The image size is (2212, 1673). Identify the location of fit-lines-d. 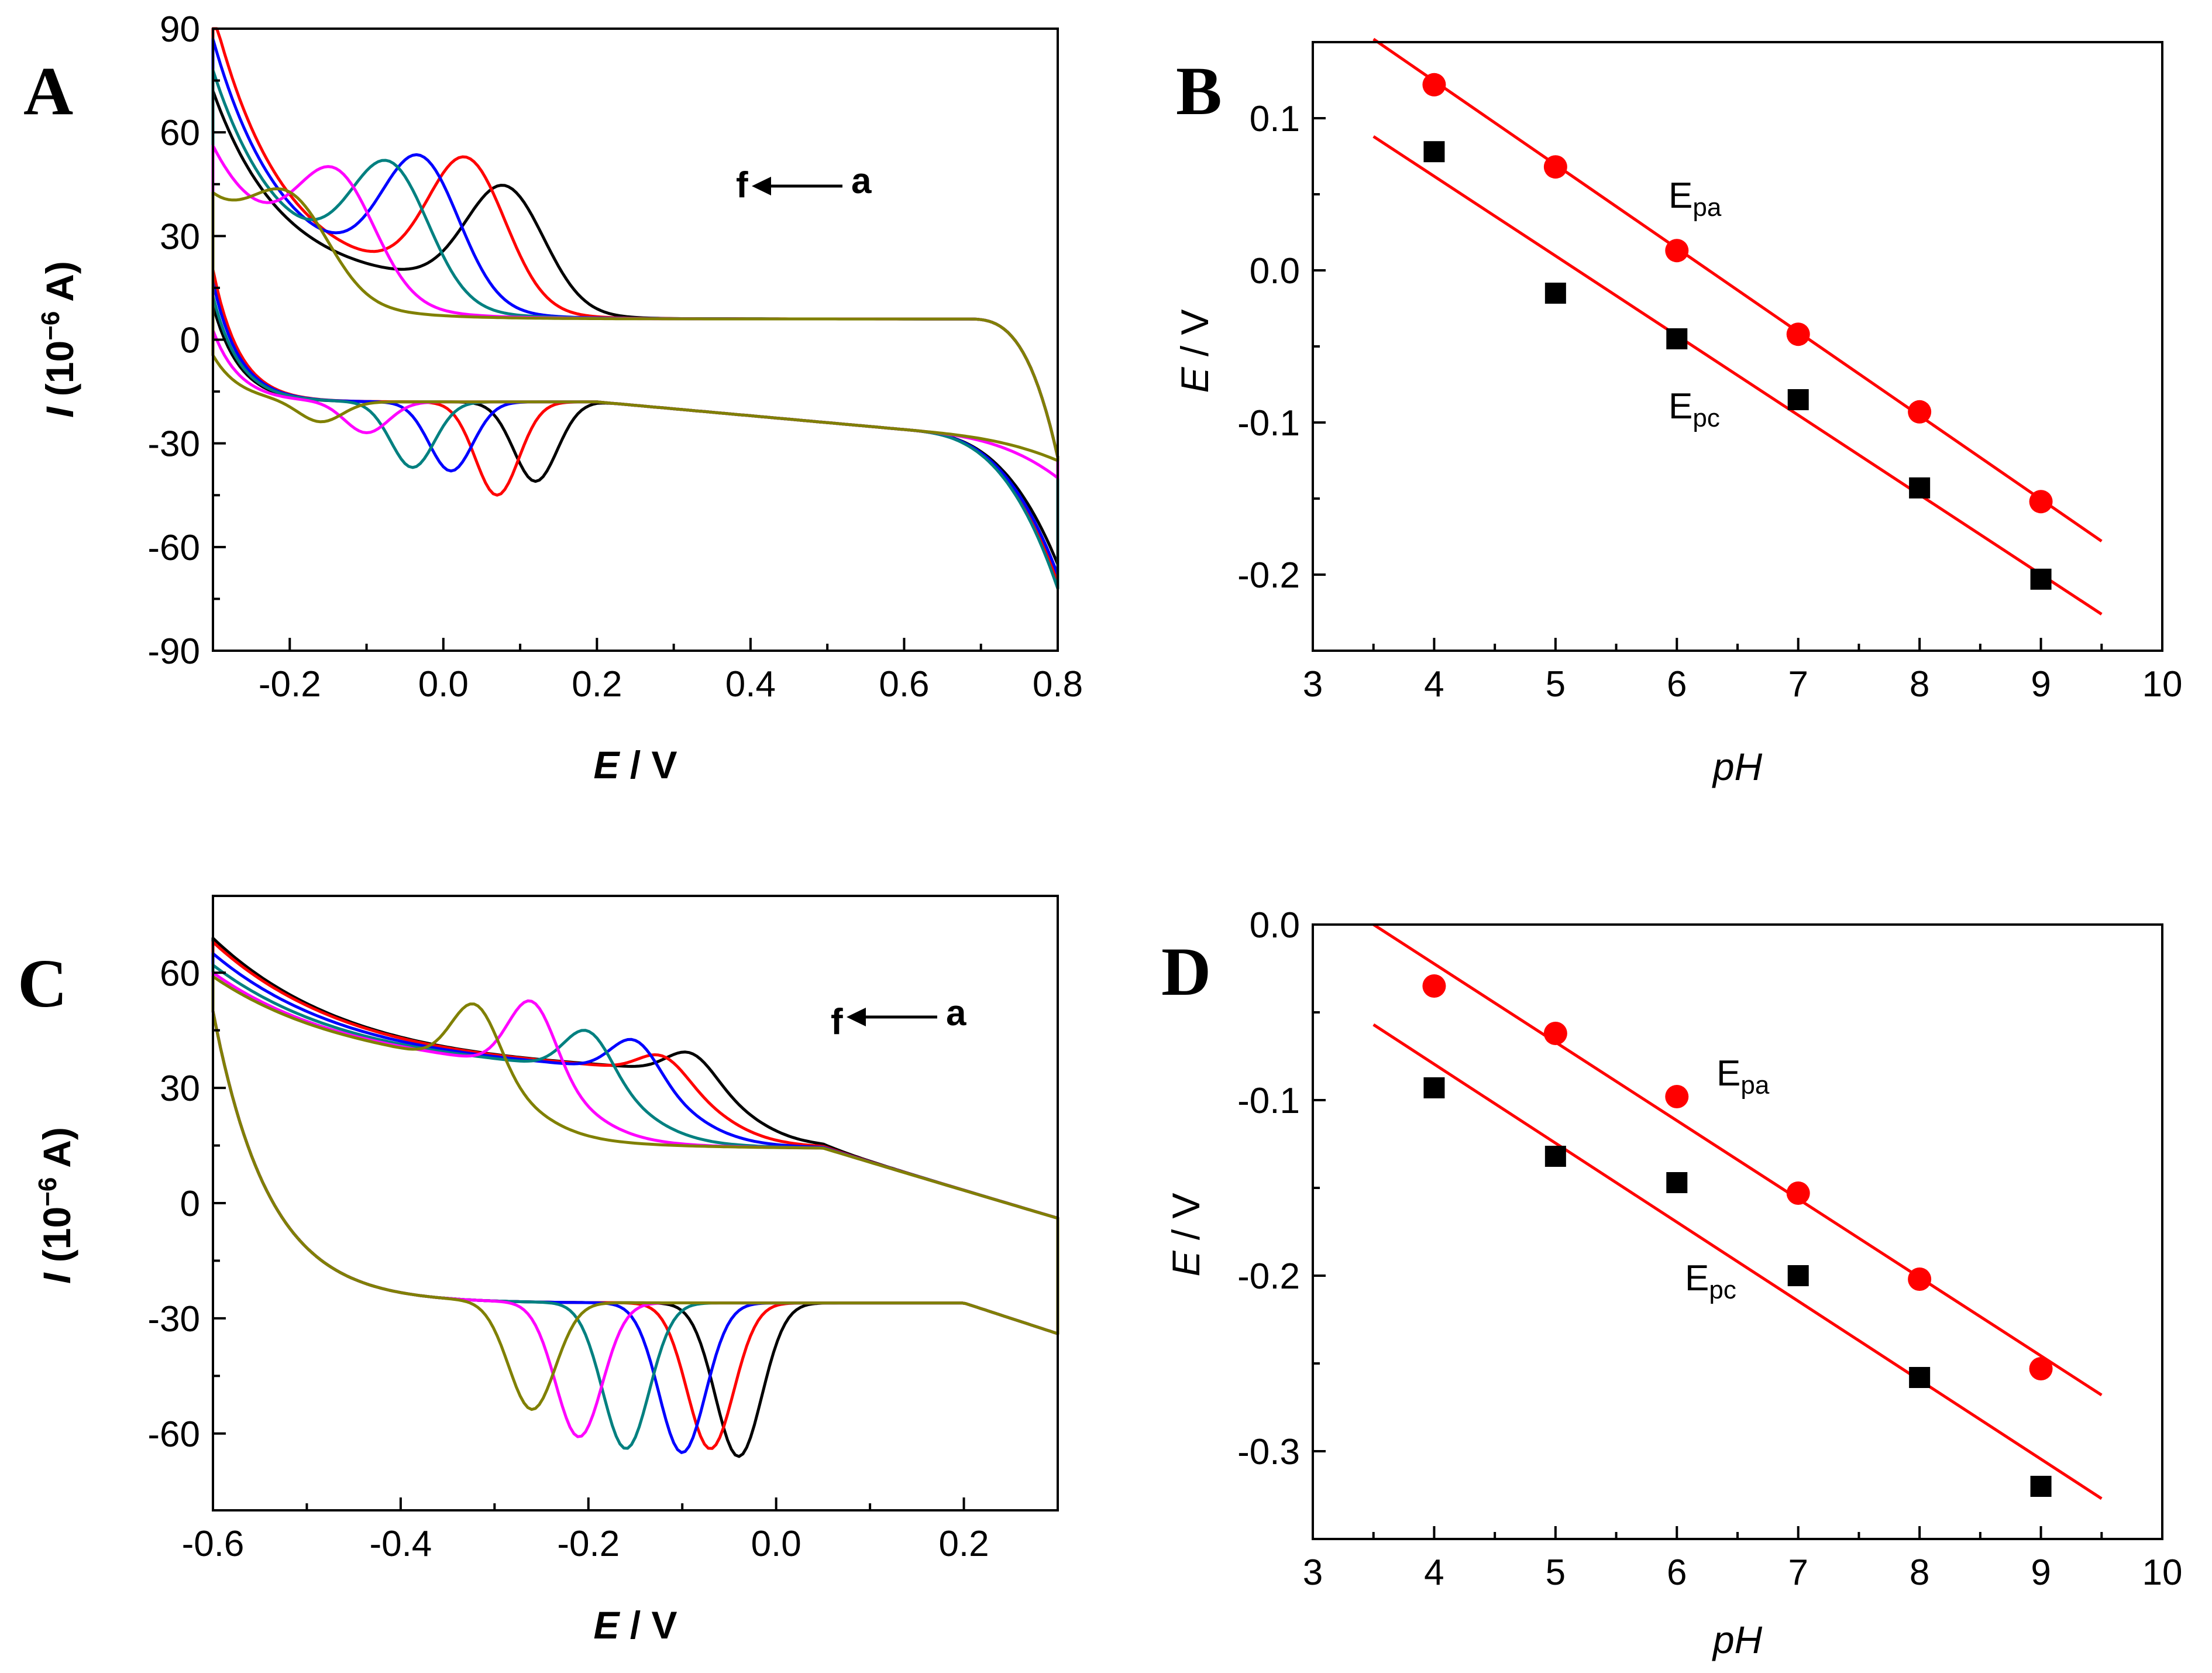
(1737, 1211).